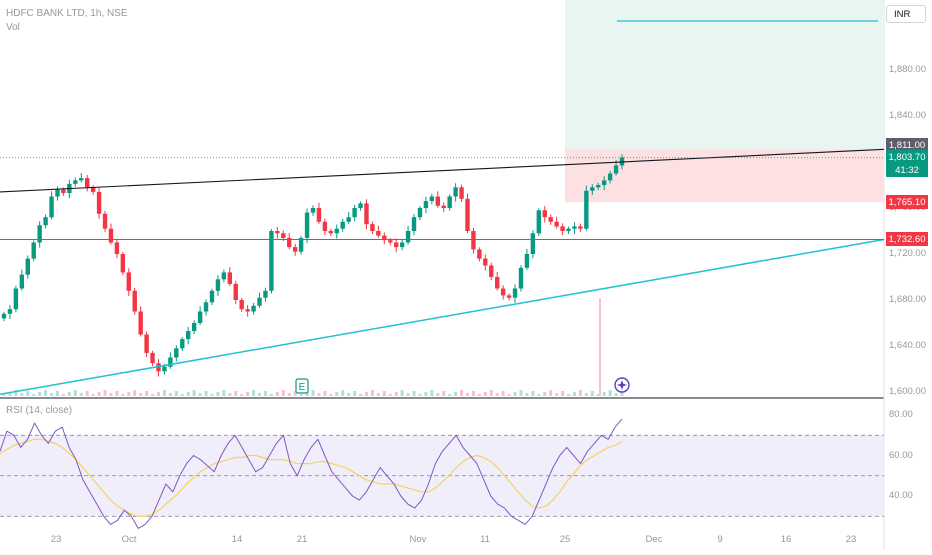 This screenshot has height=555, width=932. Describe the element at coordinates (907, 69) in the screenshot. I see `price-tick-label: 1,880.00` at that location.